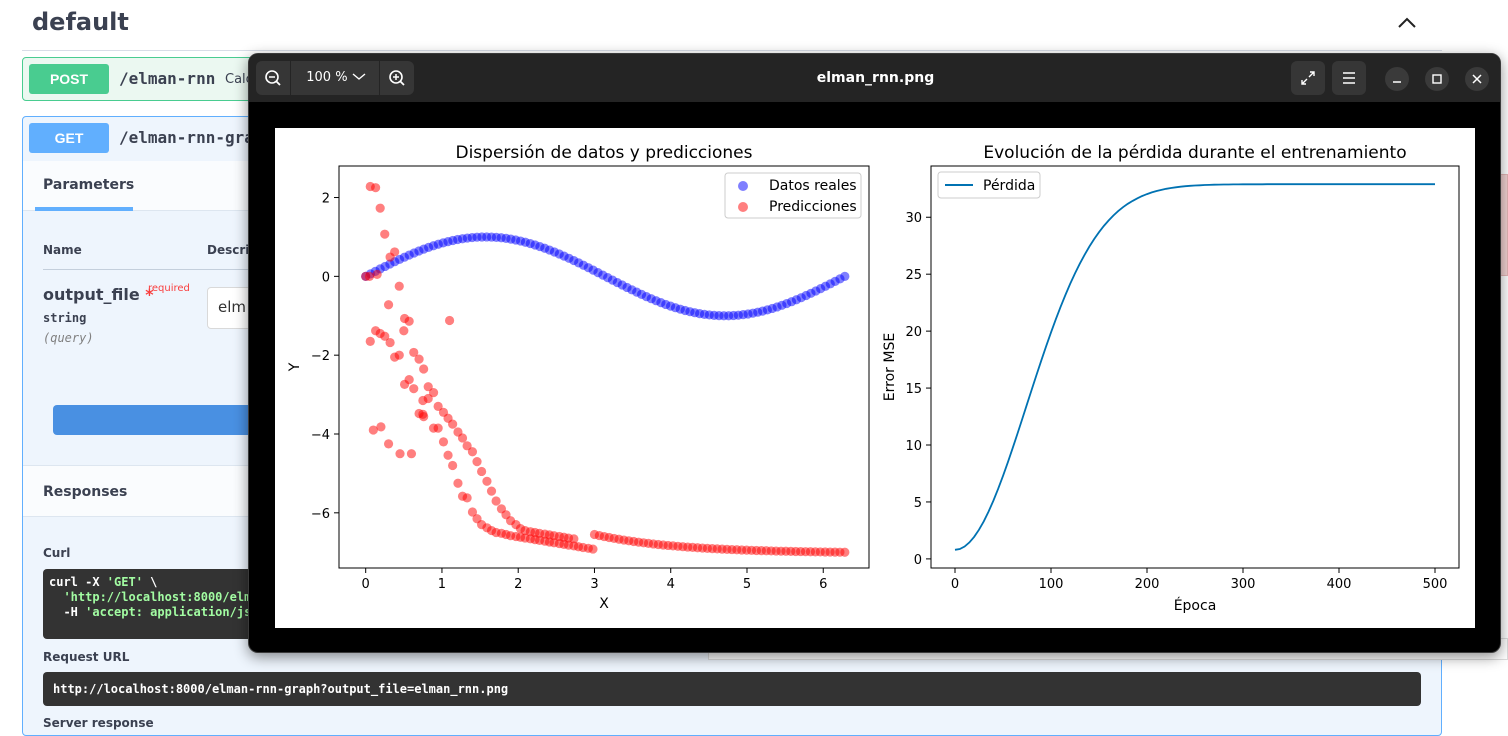 This screenshot has width=1508, height=736. What do you see at coordinates (98, 294) in the screenshot?
I see `param-name: output_file *` at bounding box center [98, 294].